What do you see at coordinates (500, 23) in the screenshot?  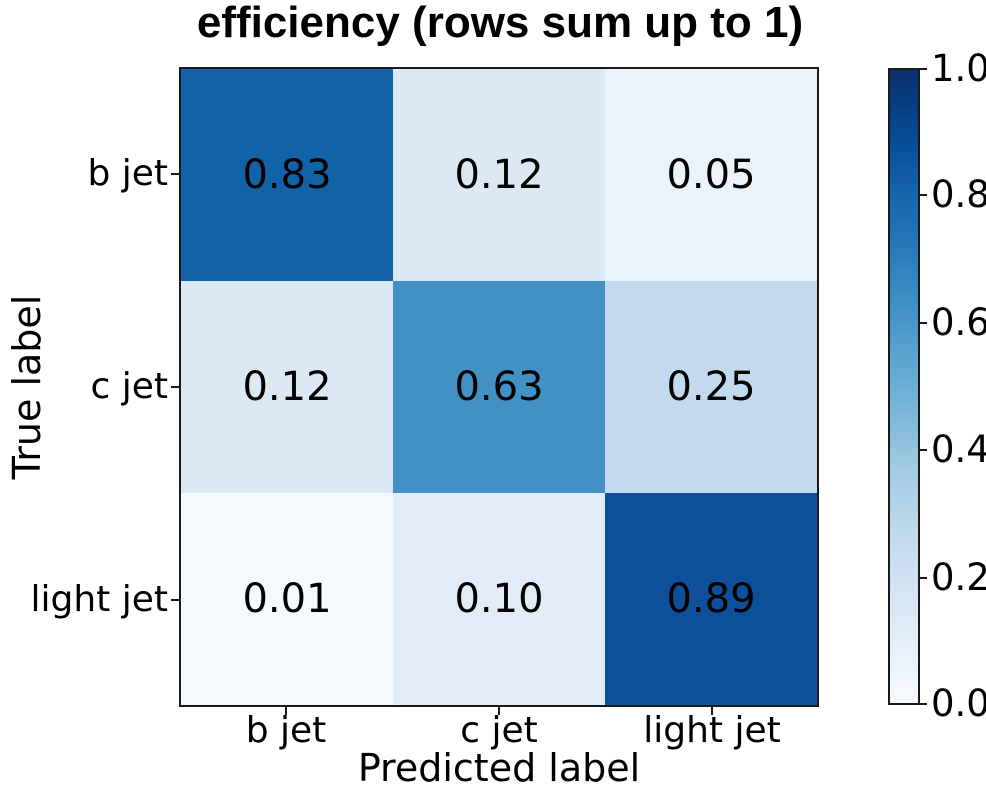 I see `chart-title: efficiency (rows sum up to 1)` at bounding box center [500, 23].